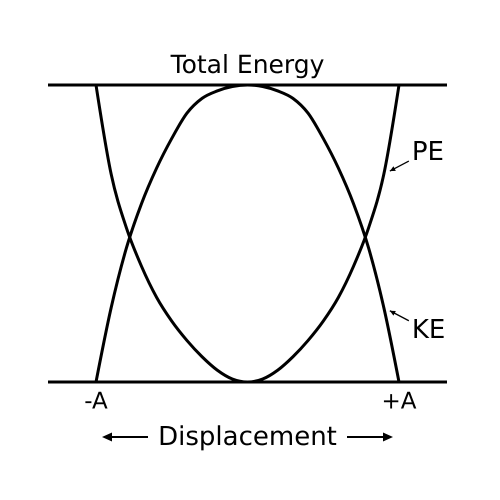 This screenshot has width=500, height=500. What do you see at coordinates (247, 64) in the screenshot?
I see `ref-line-label: Total Energy` at bounding box center [247, 64].